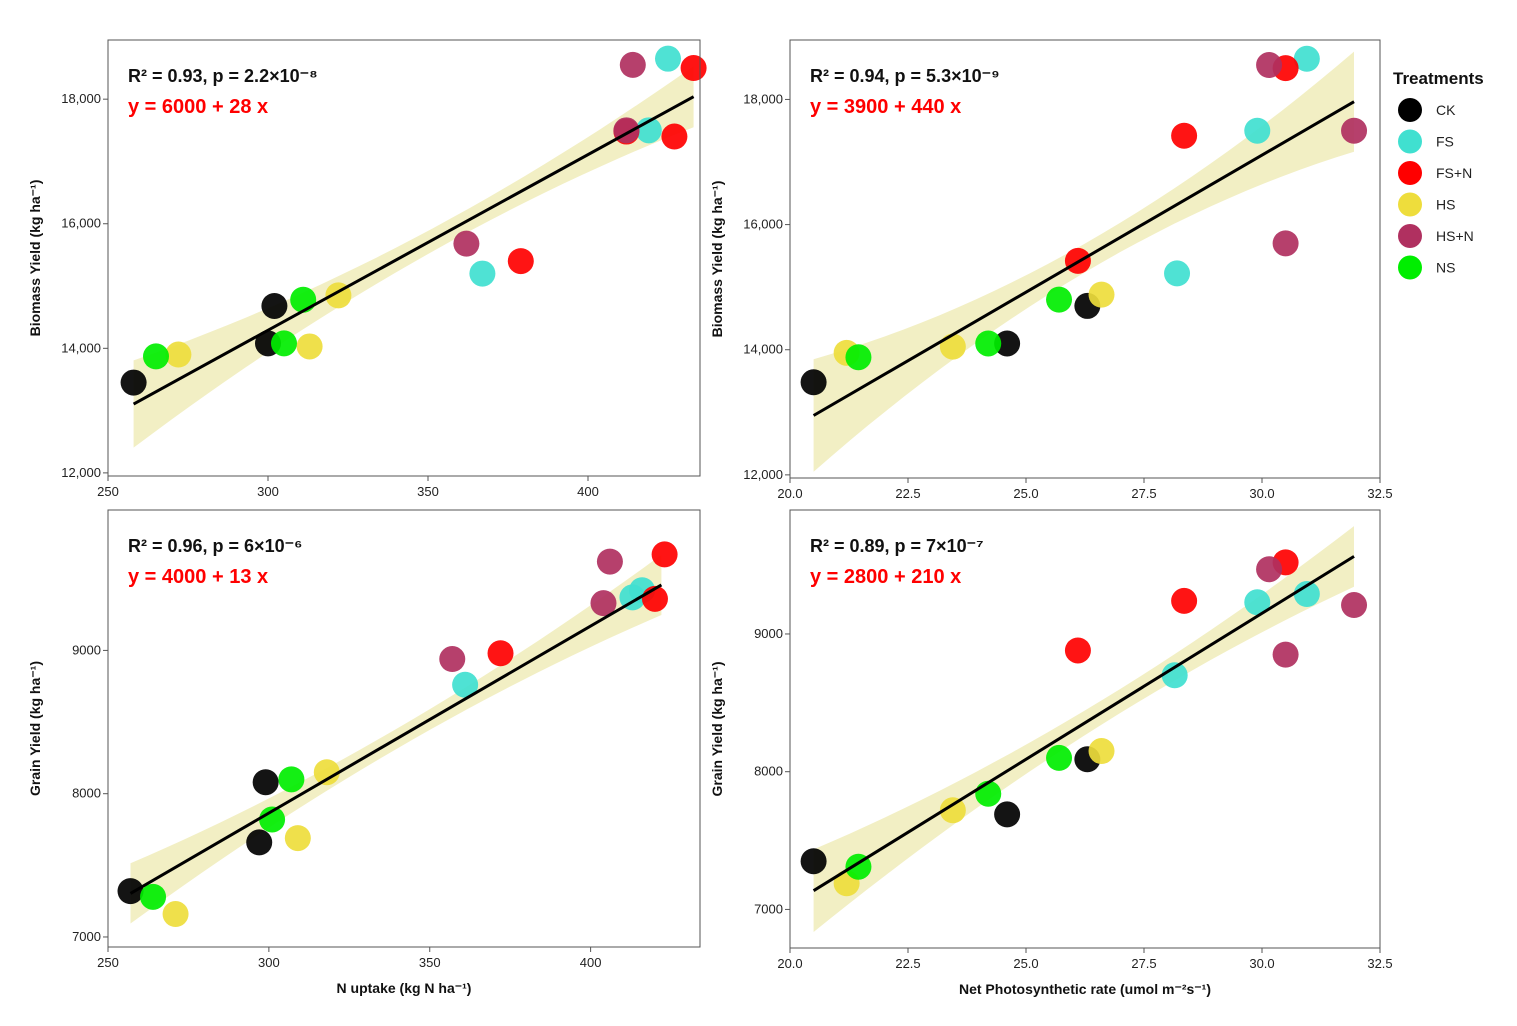  I want to click on legend-title: Treatments, so click(1438, 78).